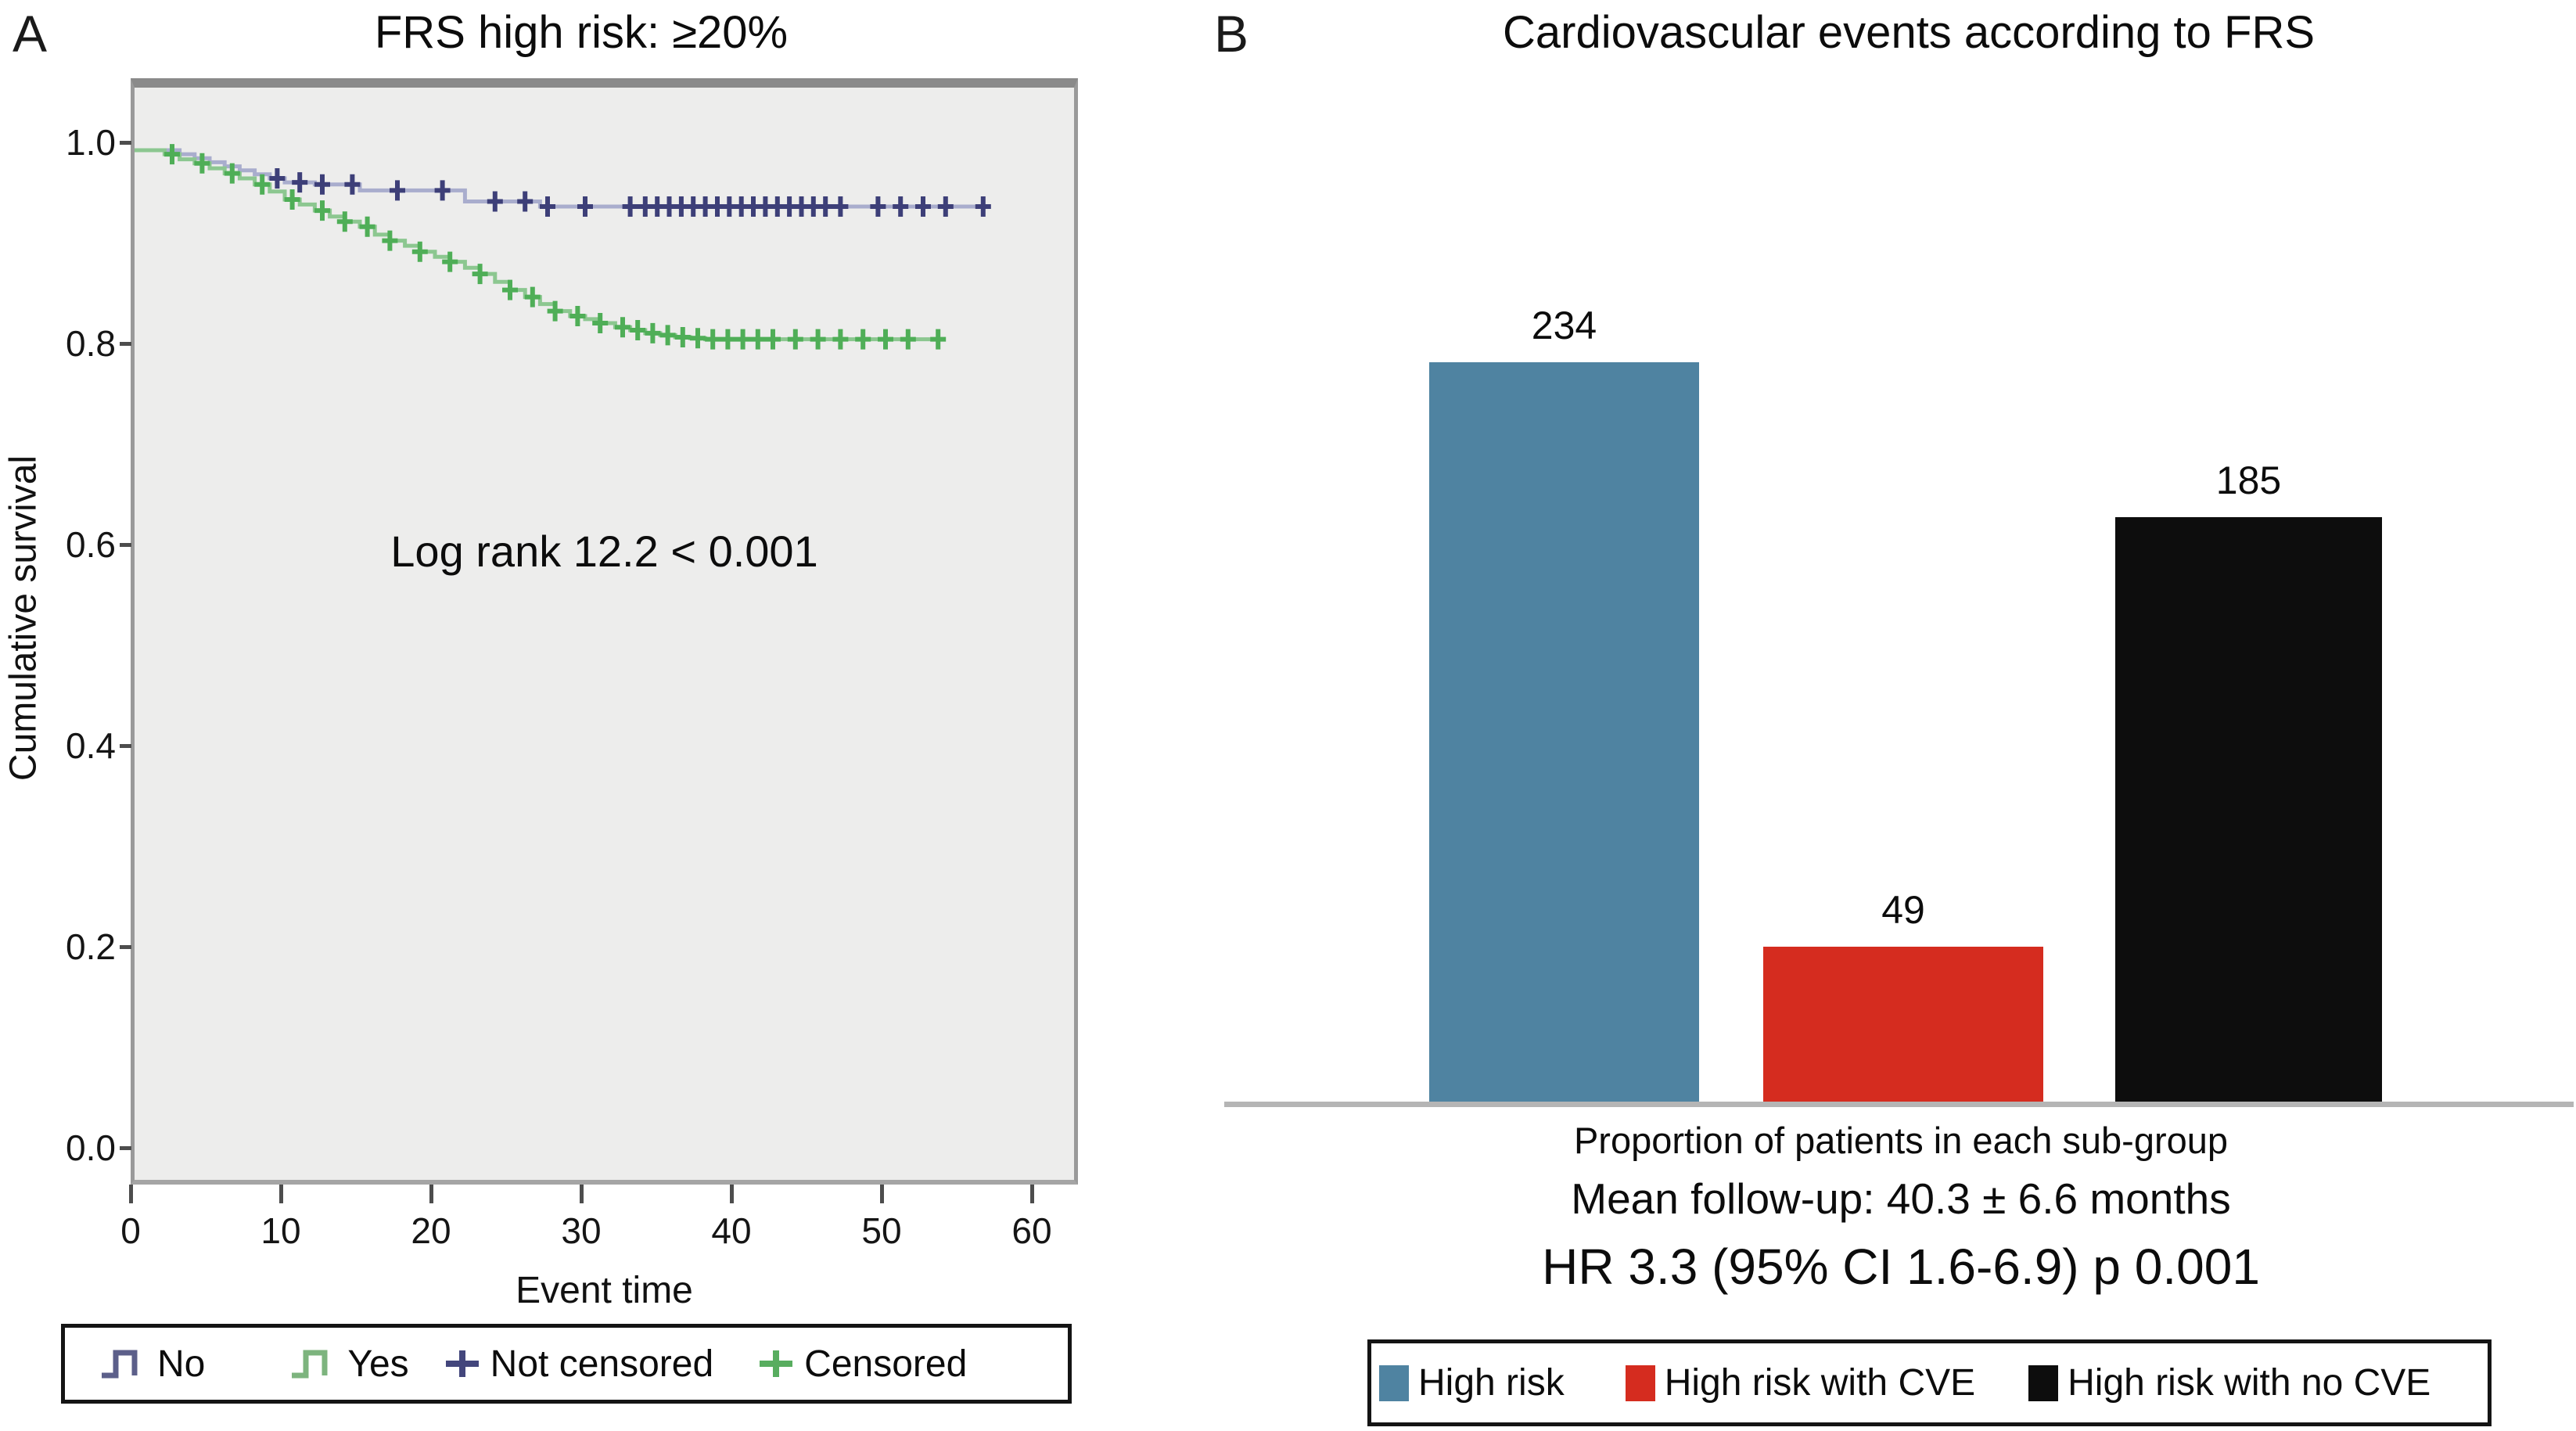 Image resolution: width=2576 pixels, height=1431 pixels. I want to click on censor-marks-yes, so click(555, 247).